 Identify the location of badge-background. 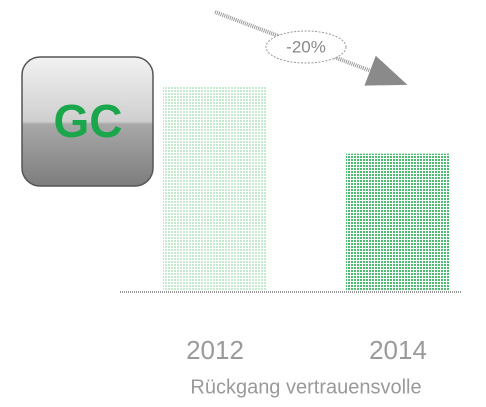
(87, 121).